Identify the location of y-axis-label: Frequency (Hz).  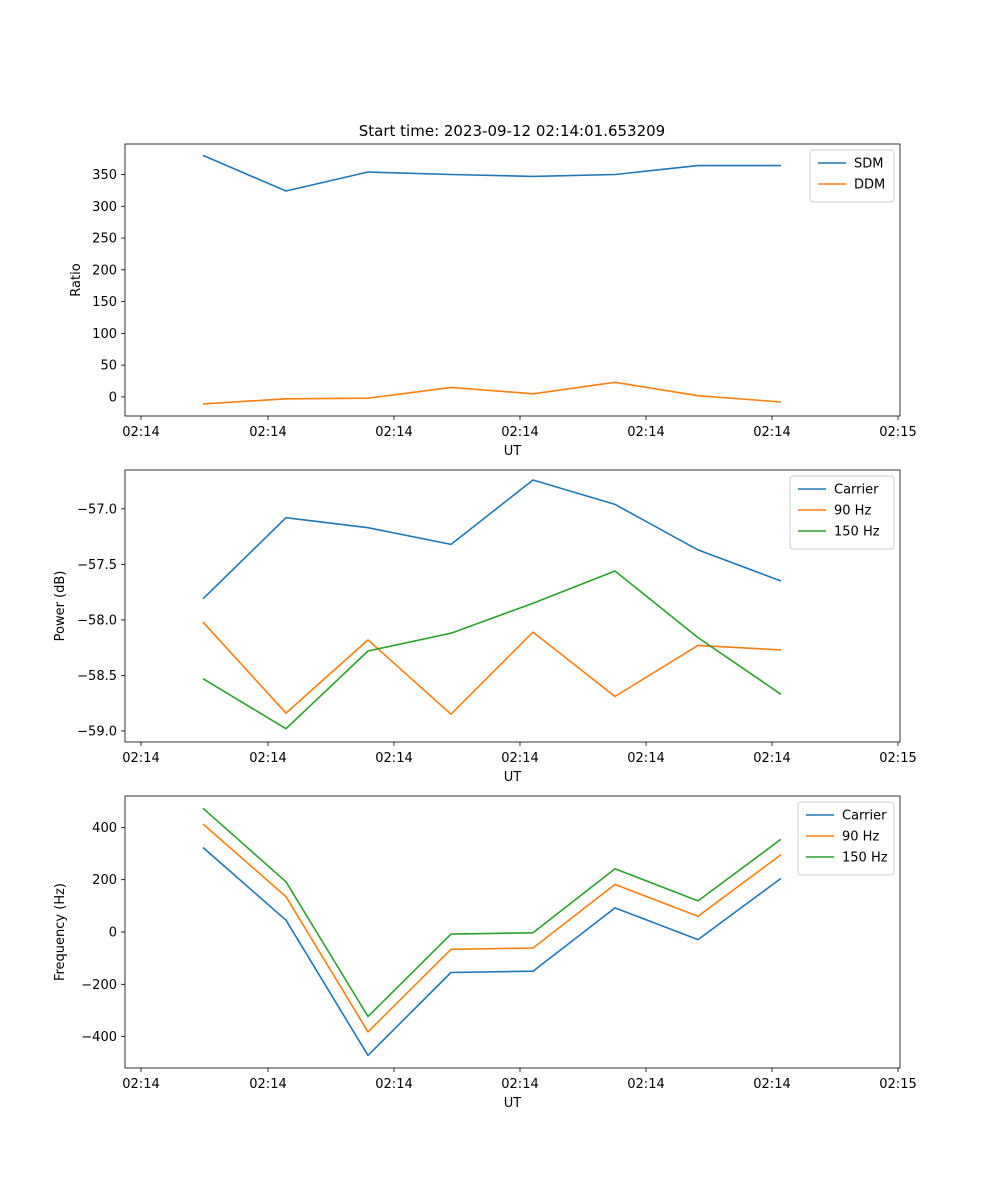
(60, 932).